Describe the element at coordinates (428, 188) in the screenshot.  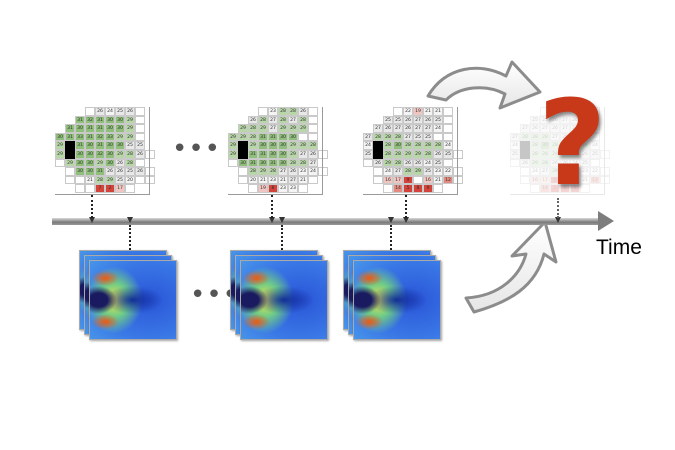
I see `visual-field-cell: 9` at that location.